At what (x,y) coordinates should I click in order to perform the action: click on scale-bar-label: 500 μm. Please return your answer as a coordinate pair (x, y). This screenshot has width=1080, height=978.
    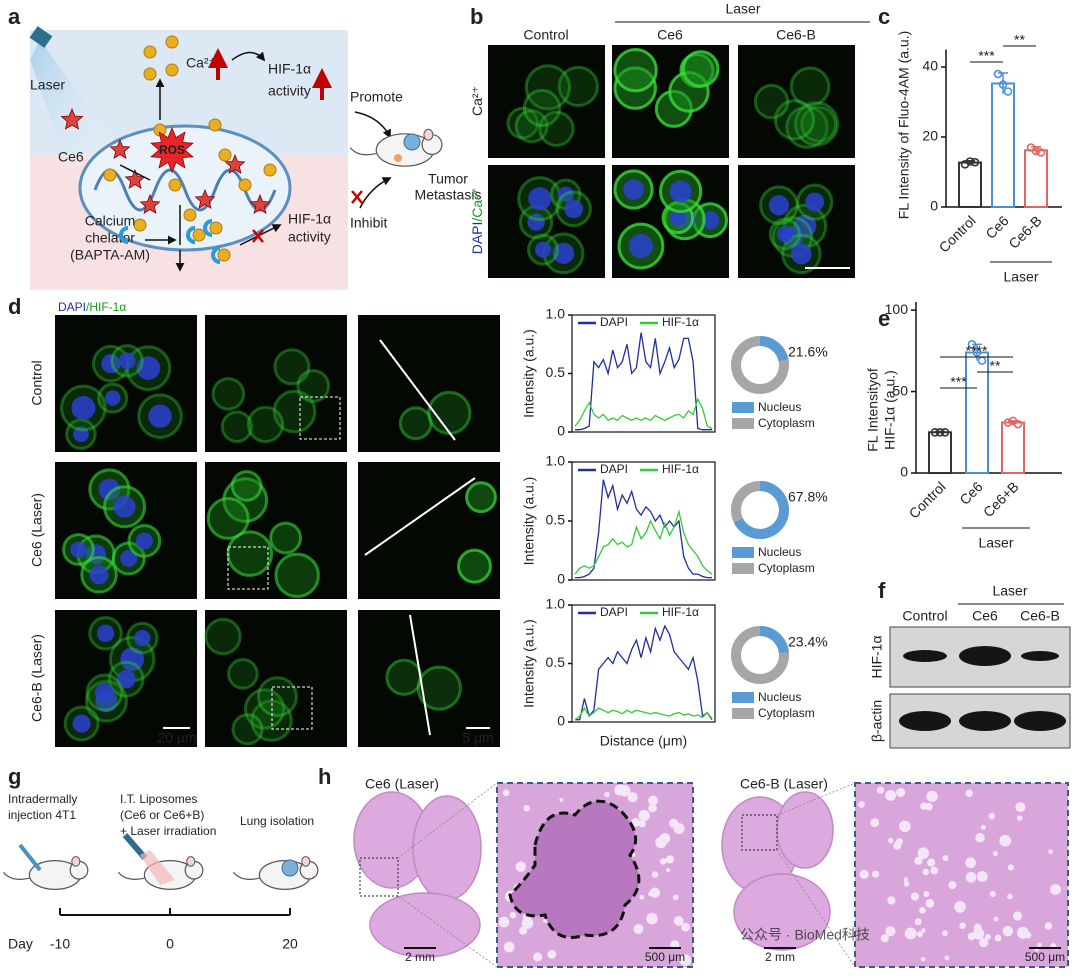
    Looking at the image, I should click on (1045, 957).